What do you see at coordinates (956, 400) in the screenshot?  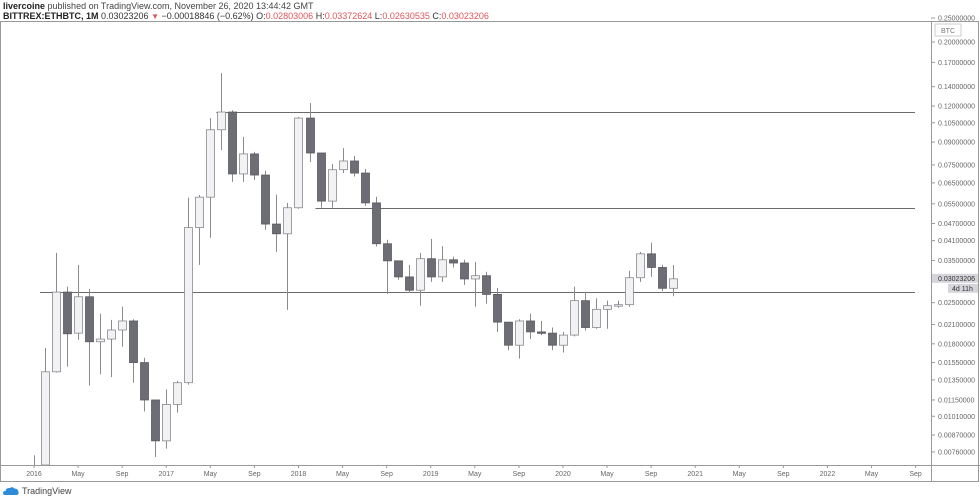 I see `price-tick-label: 0.01150000` at bounding box center [956, 400].